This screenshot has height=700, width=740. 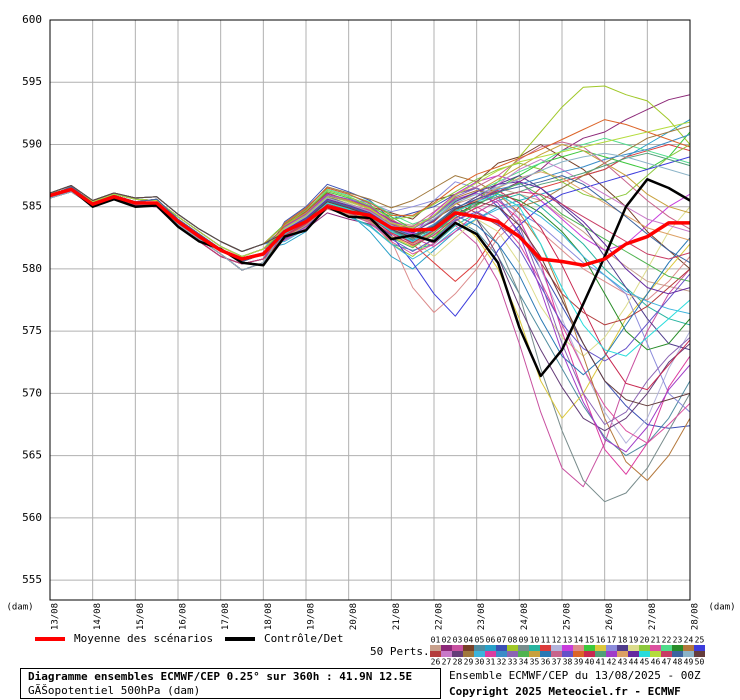 What do you see at coordinates (601, 662) in the screenshot?
I see `legend-number: 41` at bounding box center [601, 662].